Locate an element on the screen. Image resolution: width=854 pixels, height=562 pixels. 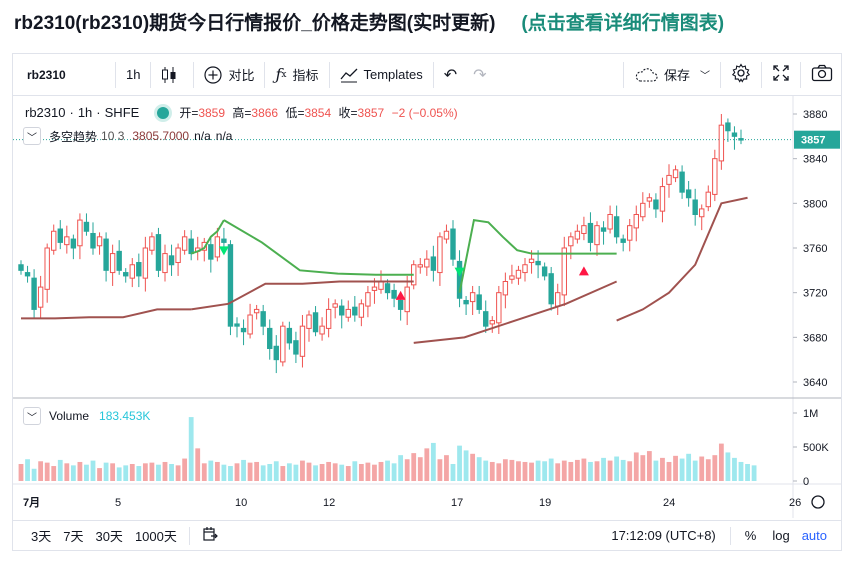
interval-button: 1h is located at coordinates (133, 75).